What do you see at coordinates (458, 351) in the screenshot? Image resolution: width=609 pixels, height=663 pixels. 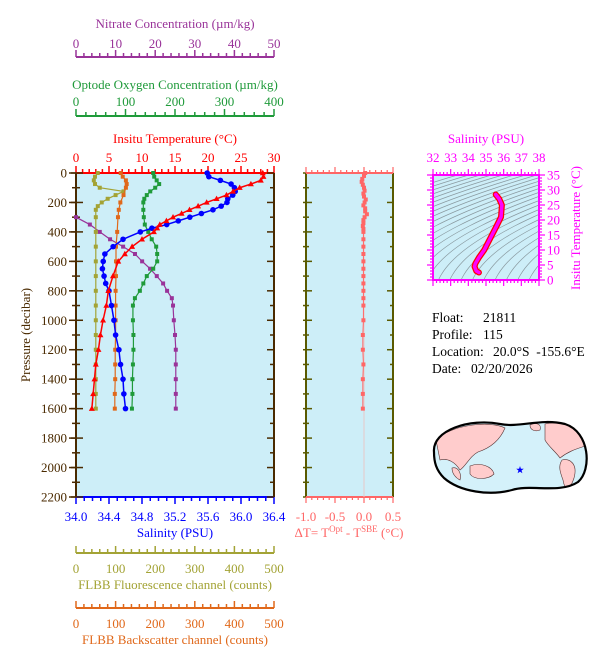 I see `location-label: Location:` at bounding box center [458, 351].